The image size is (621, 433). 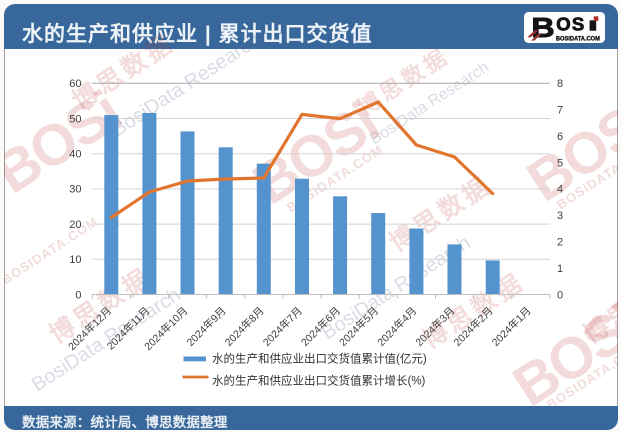 What do you see at coordinates (282, 326) in the screenshot?
I see `svg-text: 2024年7月` at bounding box center [282, 326].